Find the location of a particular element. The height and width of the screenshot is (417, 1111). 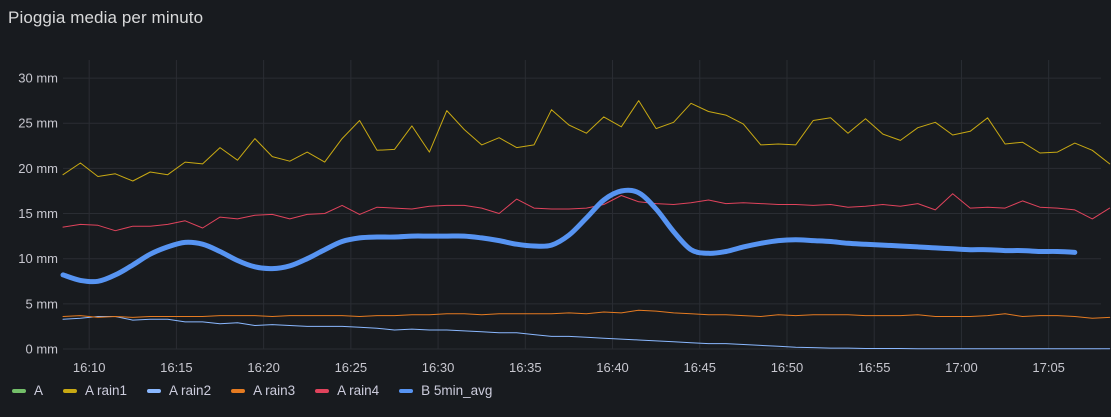

x-tick-label: 16:45 is located at coordinates (699, 367).